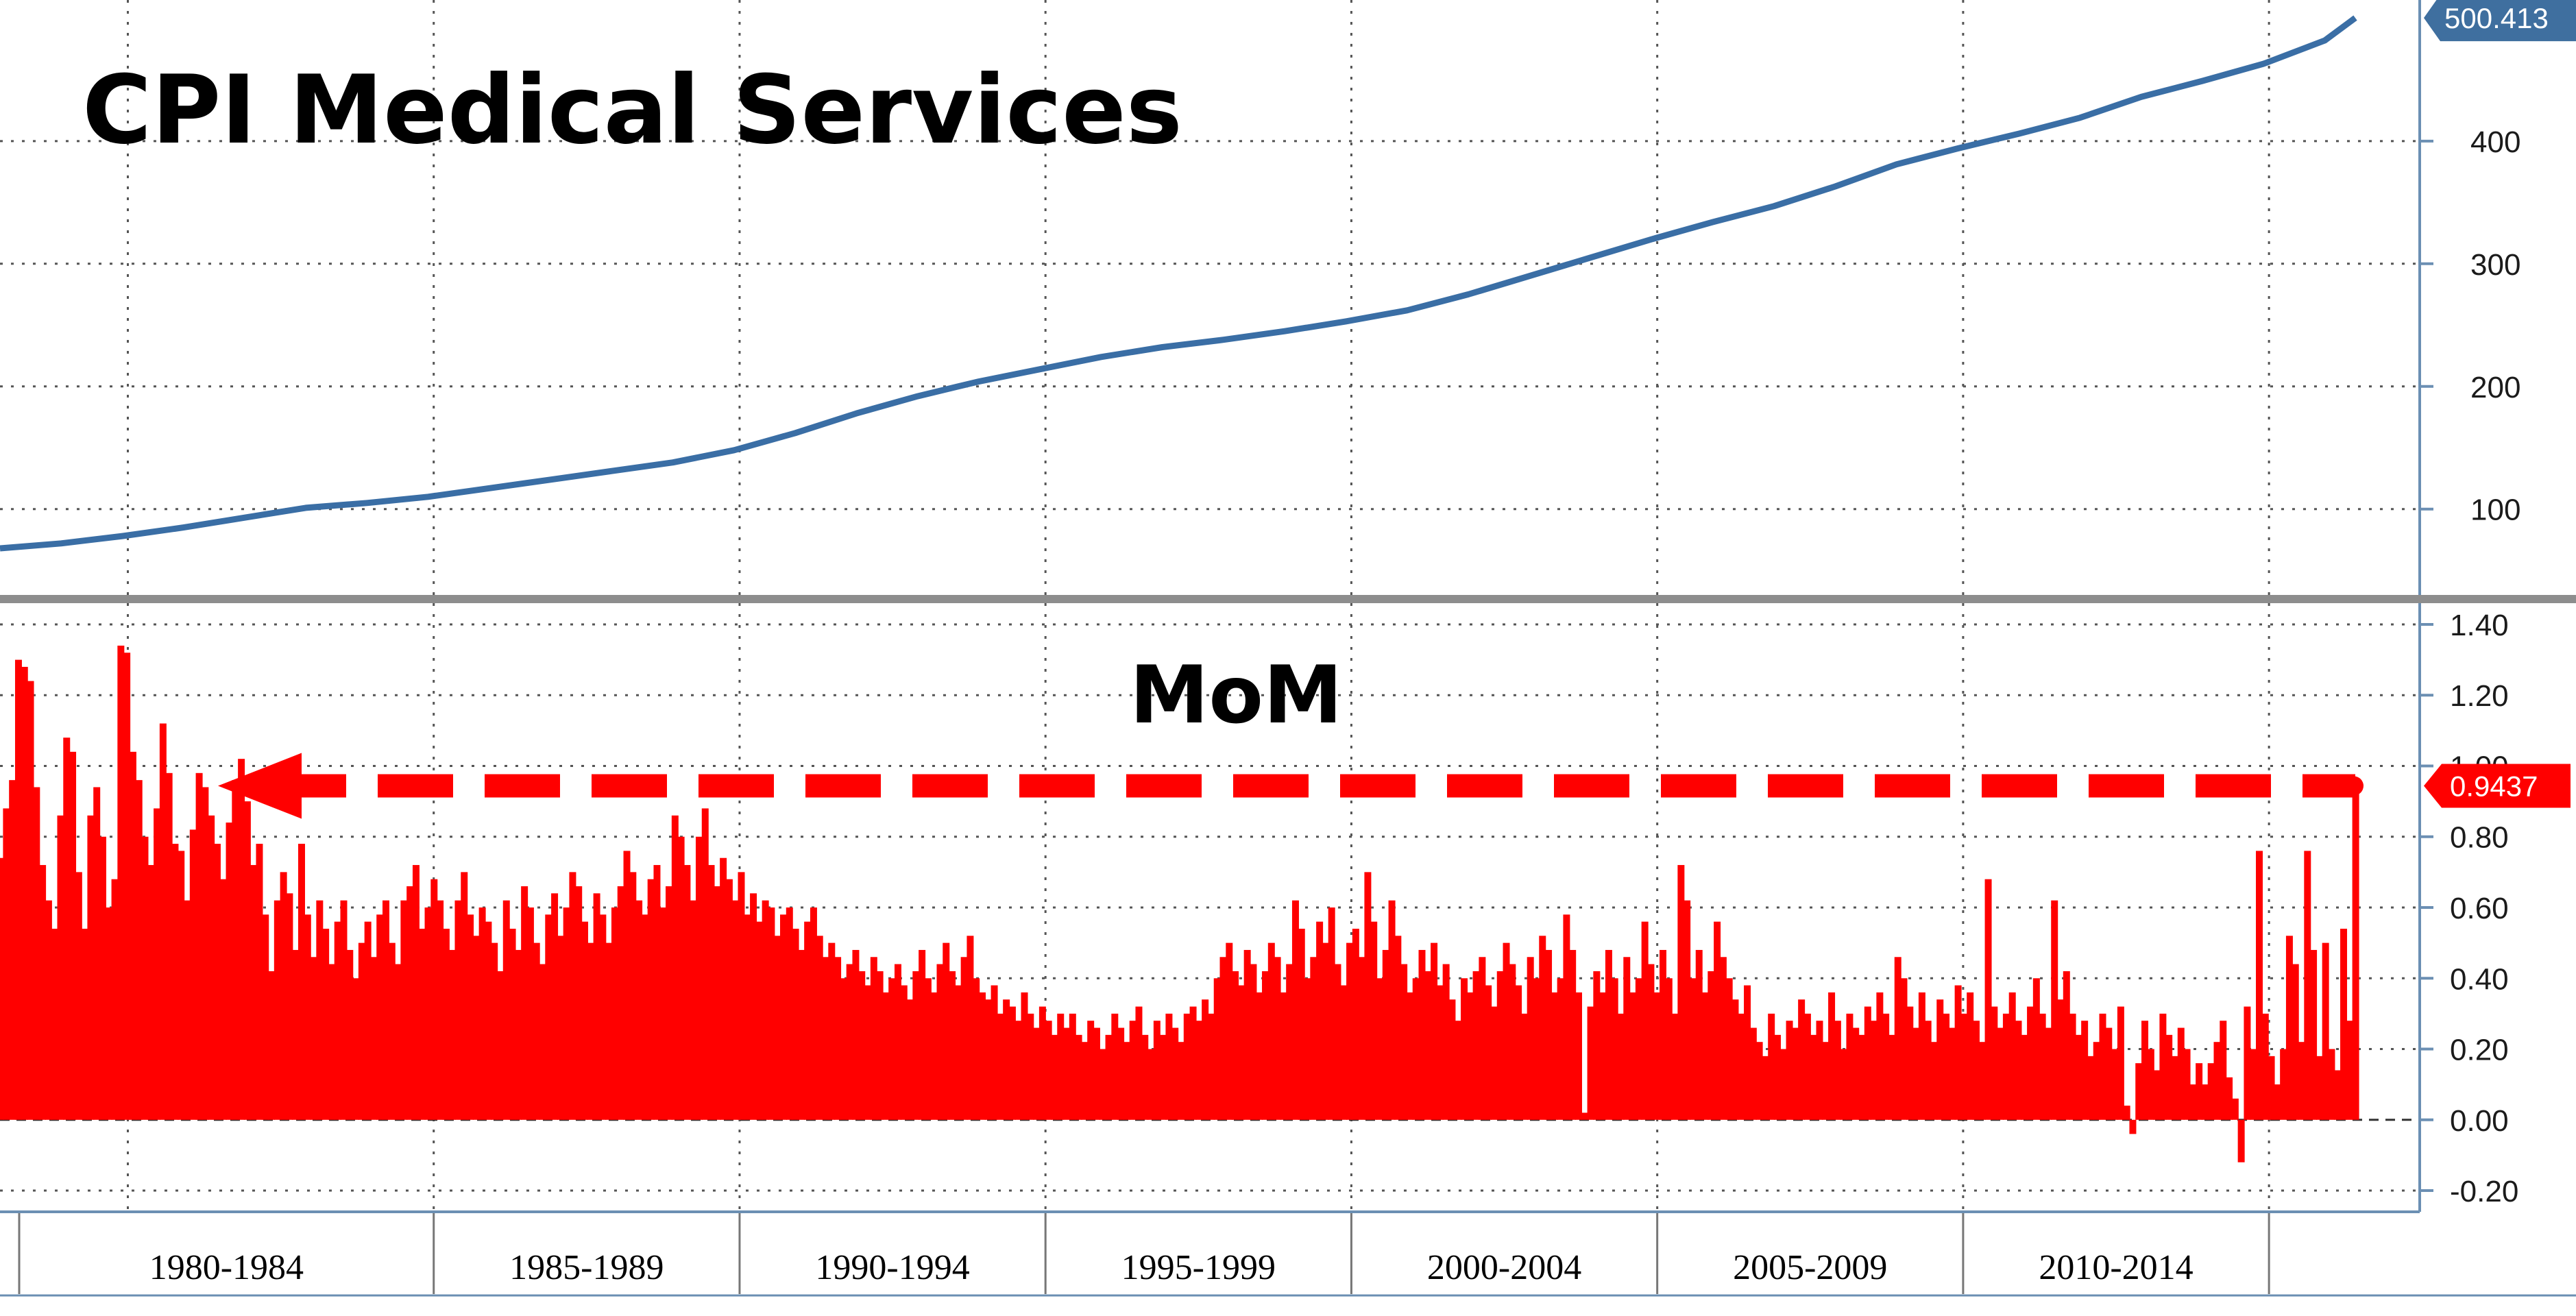 This screenshot has height=1316, width=2576. I want to click on ytick-label-bottom-7: 1.20, so click(2479, 696).